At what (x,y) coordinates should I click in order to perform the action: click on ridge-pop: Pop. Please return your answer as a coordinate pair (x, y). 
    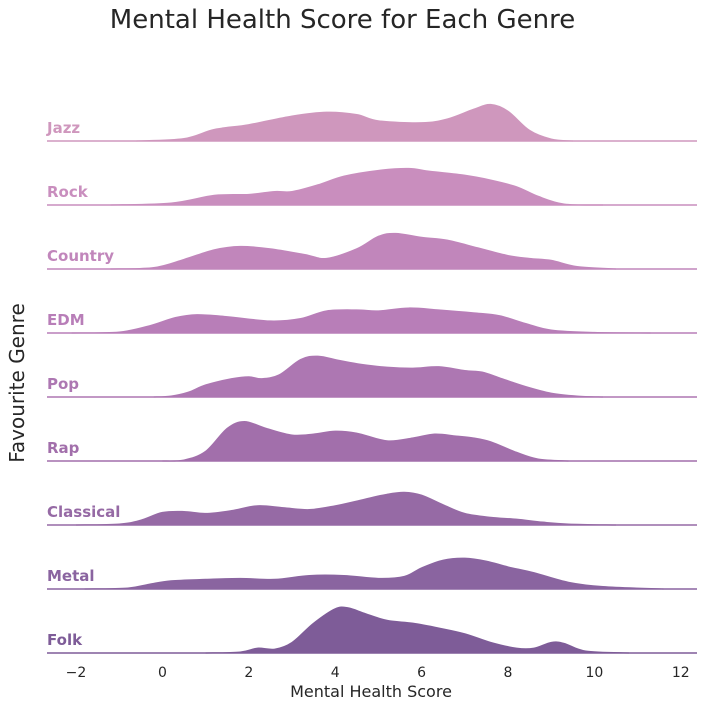
    Looking at the image, I should click on (372, 376).